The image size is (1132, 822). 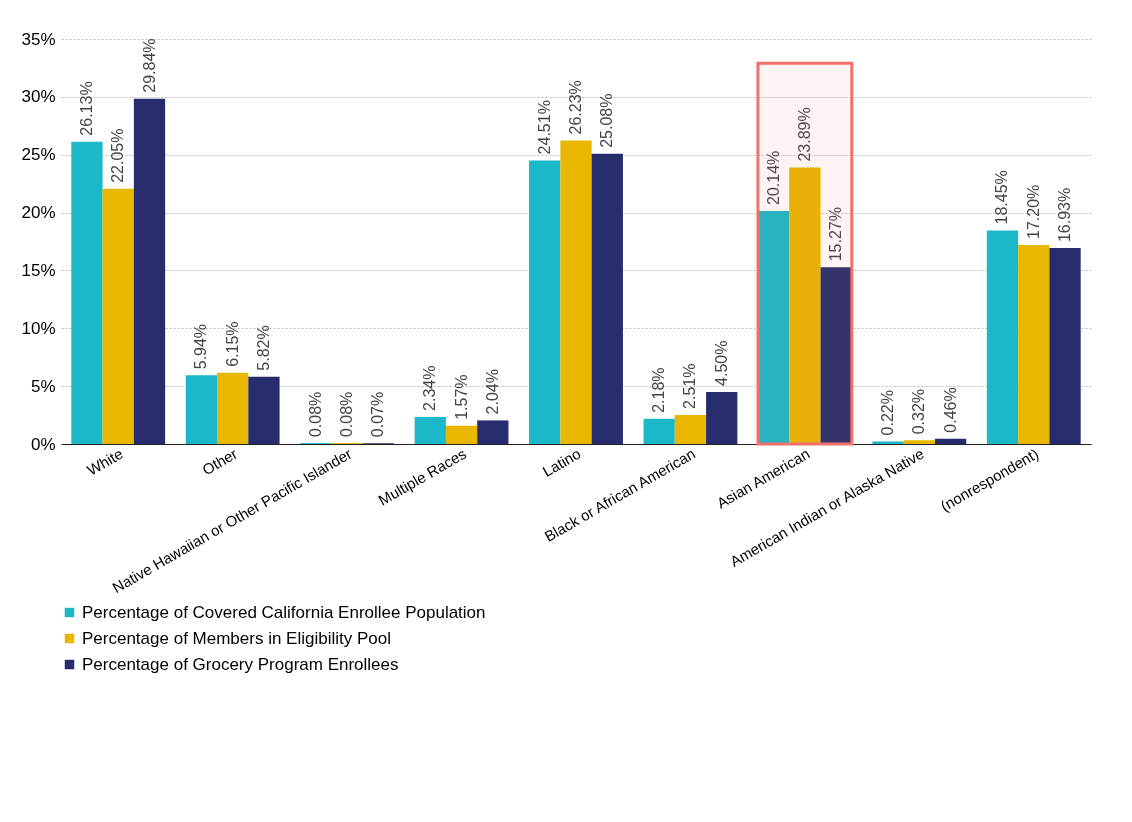 I want to click on data-label: 5.82%, so click(x=263, y=348).